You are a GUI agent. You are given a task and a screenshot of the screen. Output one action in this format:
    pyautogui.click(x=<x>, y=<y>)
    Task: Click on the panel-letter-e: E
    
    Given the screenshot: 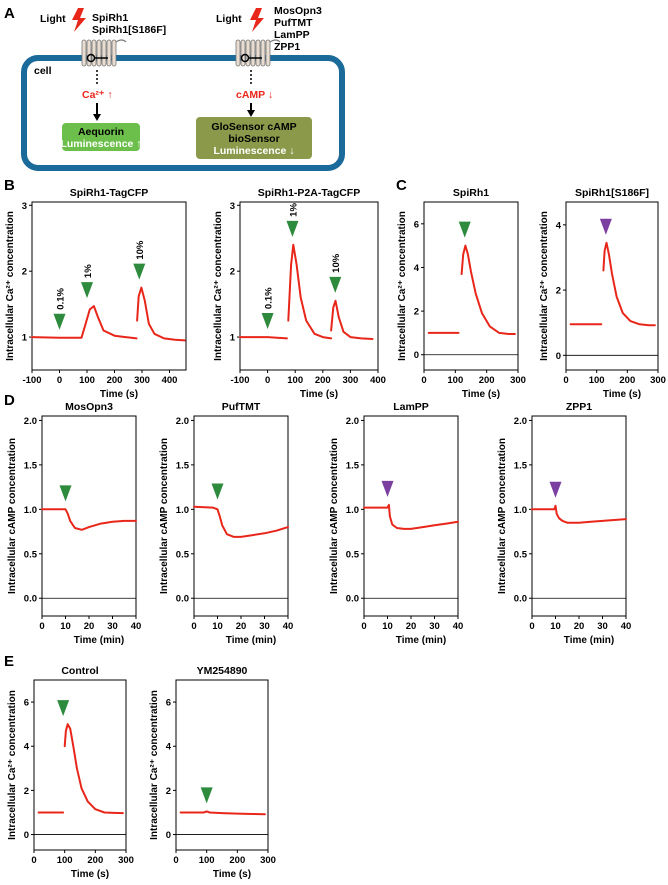 What is the action you would take?
    pyautogui.click(x=9, y=661)
    